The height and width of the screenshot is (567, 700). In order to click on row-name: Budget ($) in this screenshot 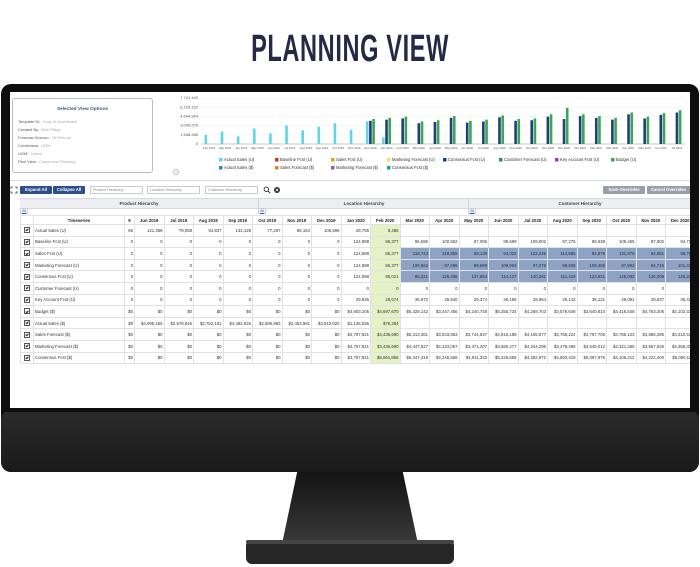, I will do `click(79, 311)`.